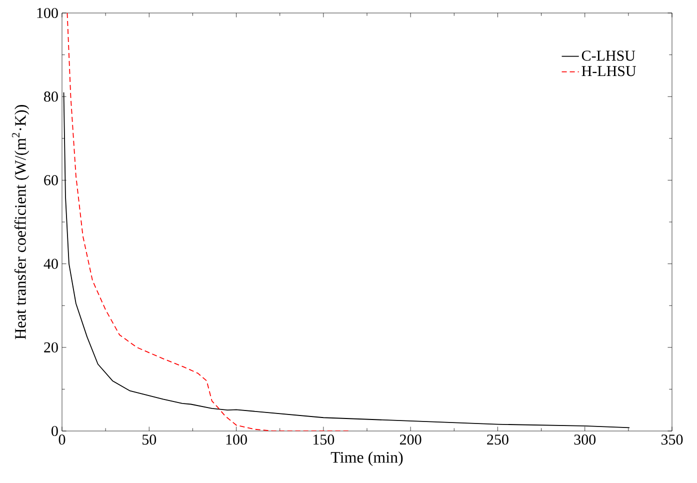 Image resolution: width=697 pixels, height=483 pixels. What do you see at coordinates (55, 431) in the screenshot?
I see `y-tick-label: 0` at bounding box center [55, 431].